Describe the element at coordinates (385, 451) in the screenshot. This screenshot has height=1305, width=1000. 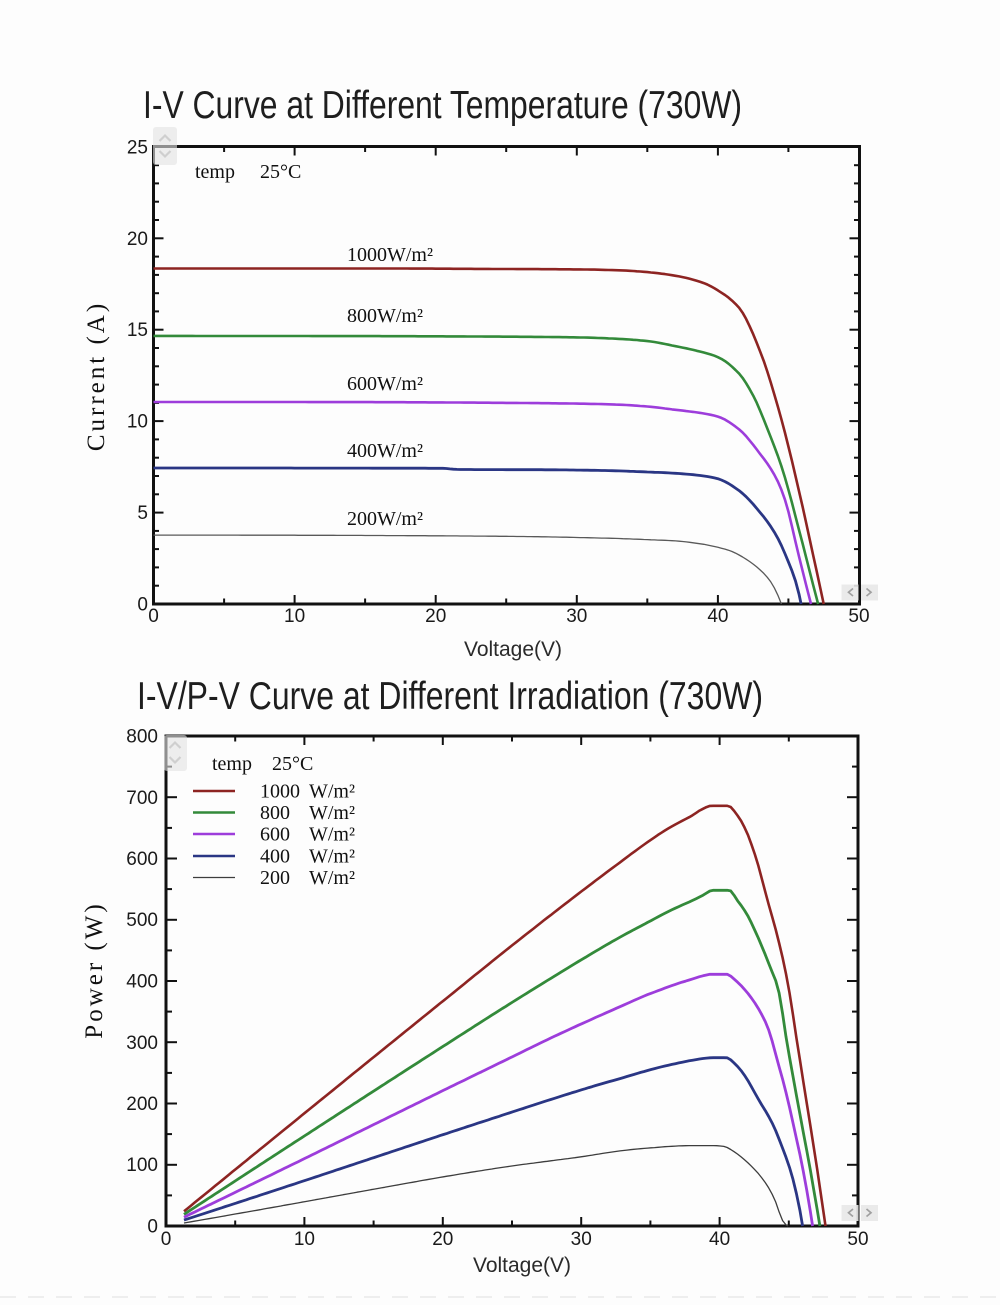
I see `svg-text: 400W/m²` at that location.